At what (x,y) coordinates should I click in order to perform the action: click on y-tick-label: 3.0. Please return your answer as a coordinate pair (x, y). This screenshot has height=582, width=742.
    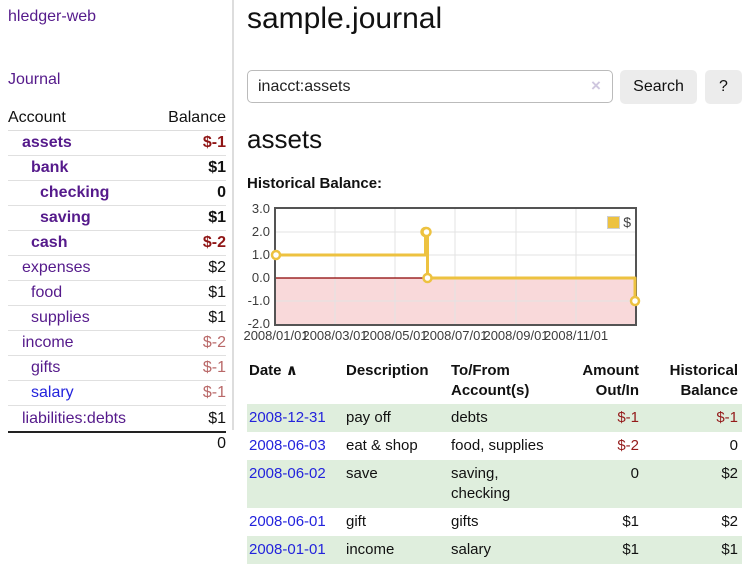
    Looking at the image, I should click on (260, 208).